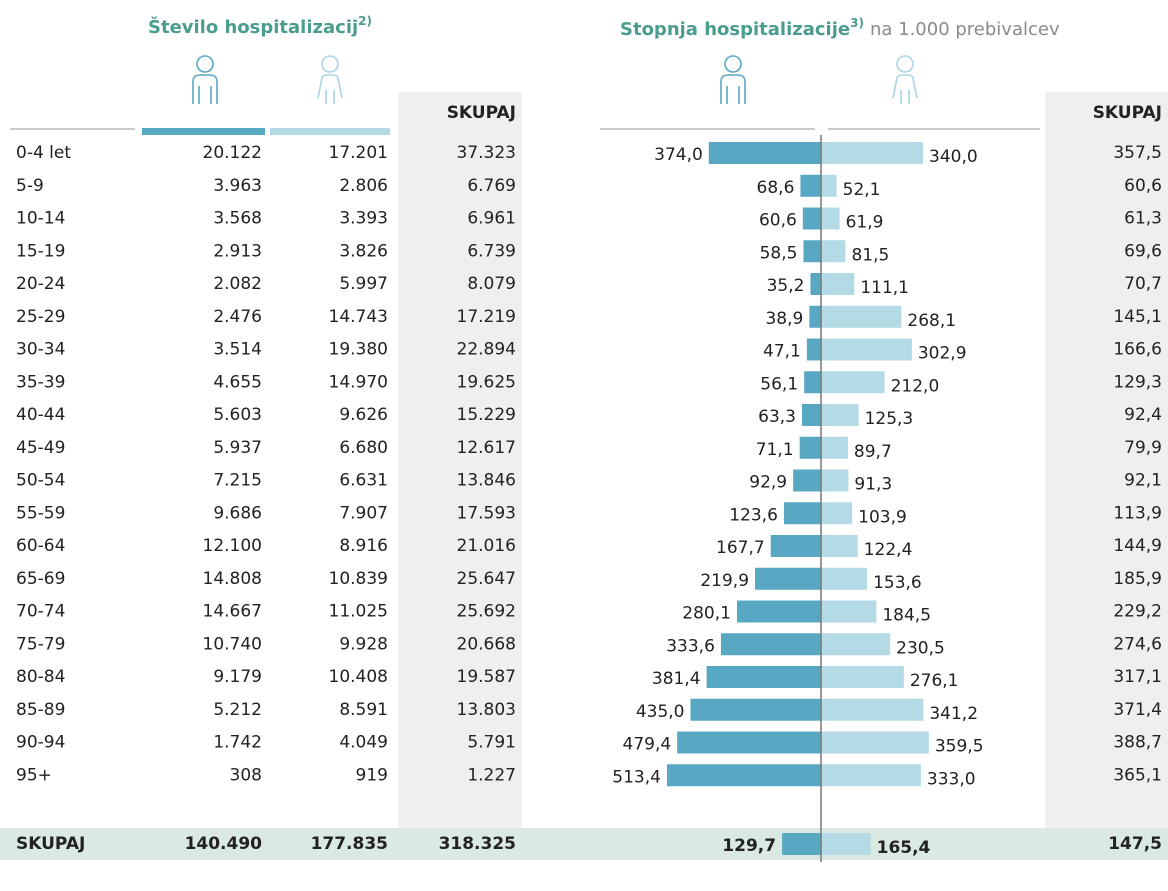 The height and width of the screenshot is (891, 1168). What do you see at coordinates (358, 382) in the screenshot?
I see `female-count: 14.970` at bounding box center [358, 382].